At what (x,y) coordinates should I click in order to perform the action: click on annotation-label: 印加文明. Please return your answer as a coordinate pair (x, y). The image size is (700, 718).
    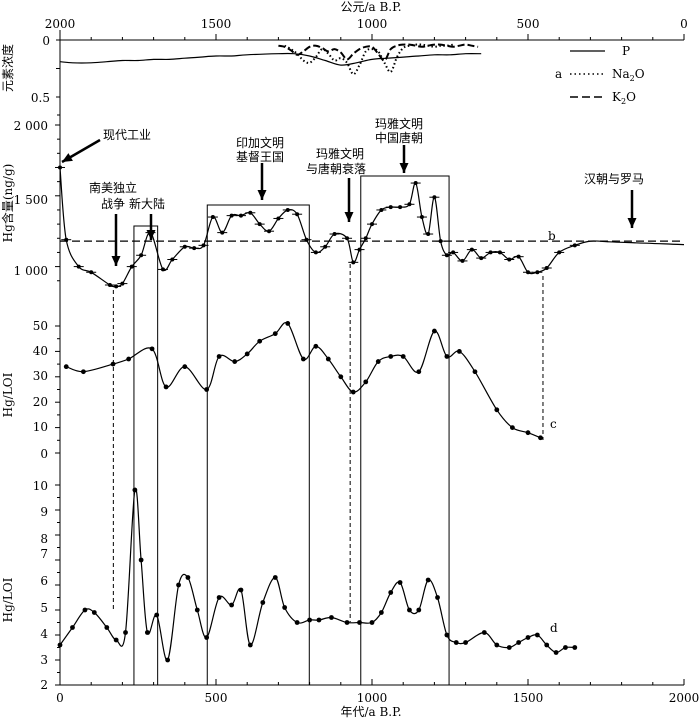
    Looking at the image, I should click on (260, 142).